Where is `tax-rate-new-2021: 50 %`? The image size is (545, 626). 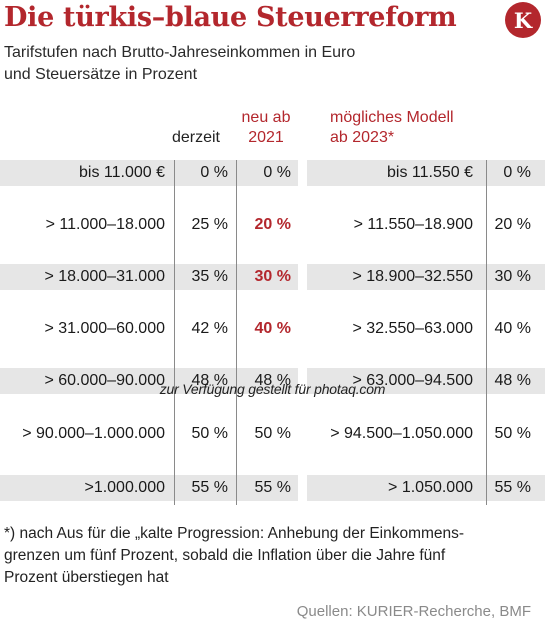 tax-rate-new-2021: 50 % is located at coordinates (272, 433).